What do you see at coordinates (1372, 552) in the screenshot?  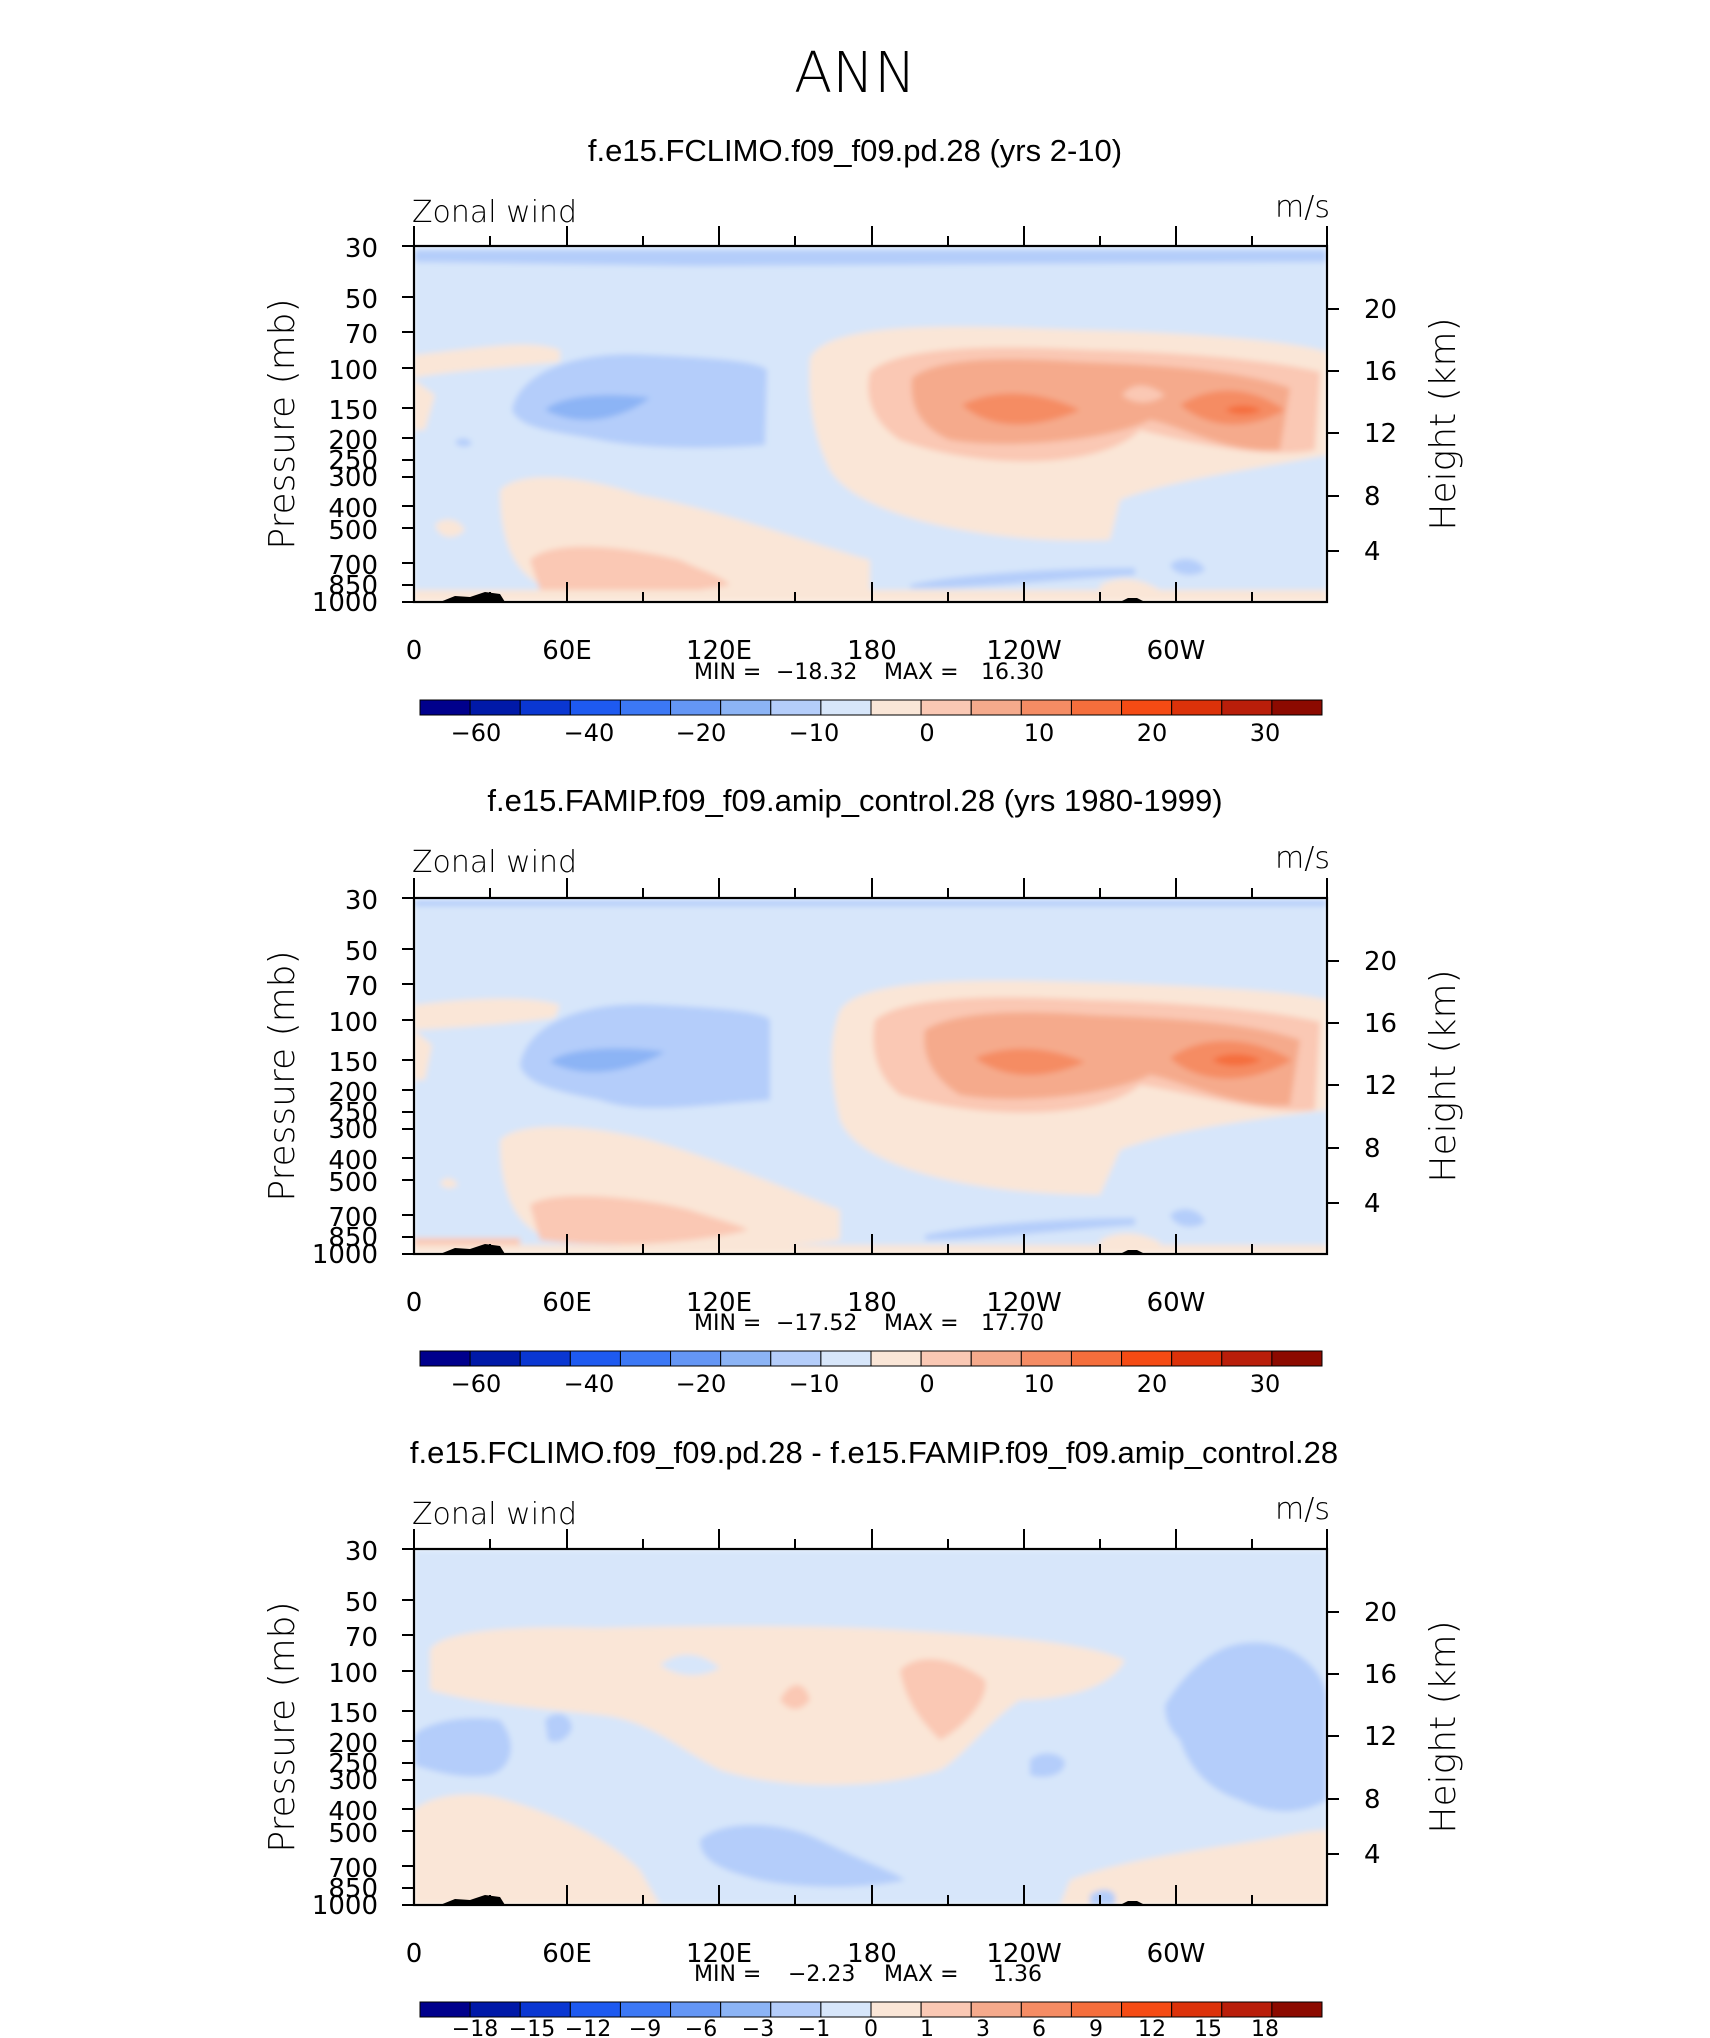 I see `panel-1-y2-tick: 4` at bounding box center [1372, 552].